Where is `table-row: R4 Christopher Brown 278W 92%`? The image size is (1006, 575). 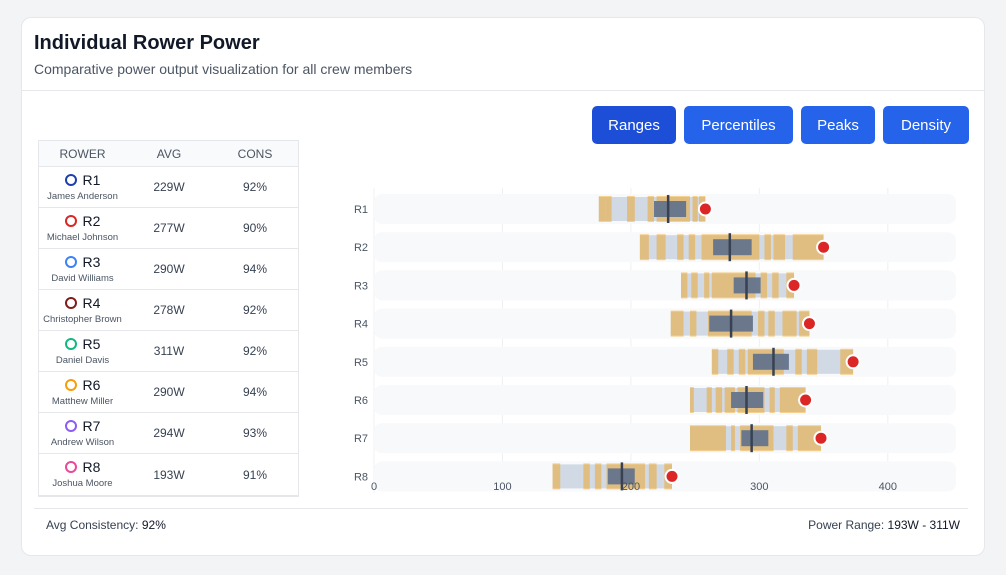 table-row: R4 Christopher Brown 278W 92% is located at coordinates (168, 310).